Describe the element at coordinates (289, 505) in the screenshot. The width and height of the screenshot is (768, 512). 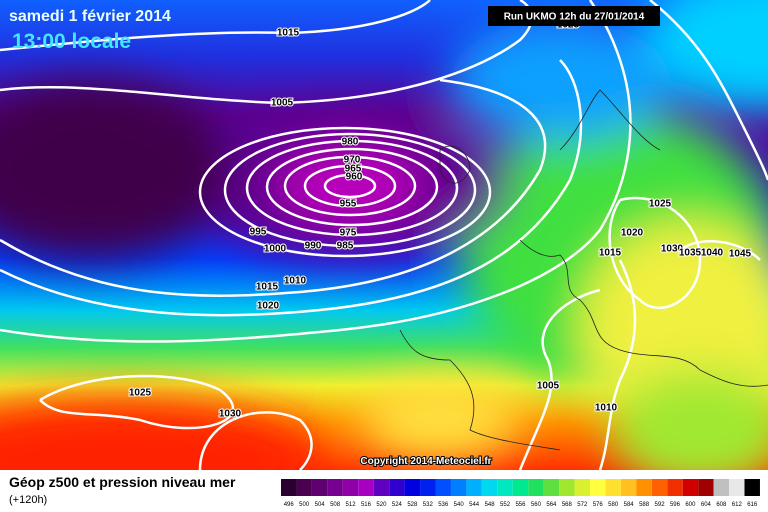
I see `scale-label: 496` at that location.